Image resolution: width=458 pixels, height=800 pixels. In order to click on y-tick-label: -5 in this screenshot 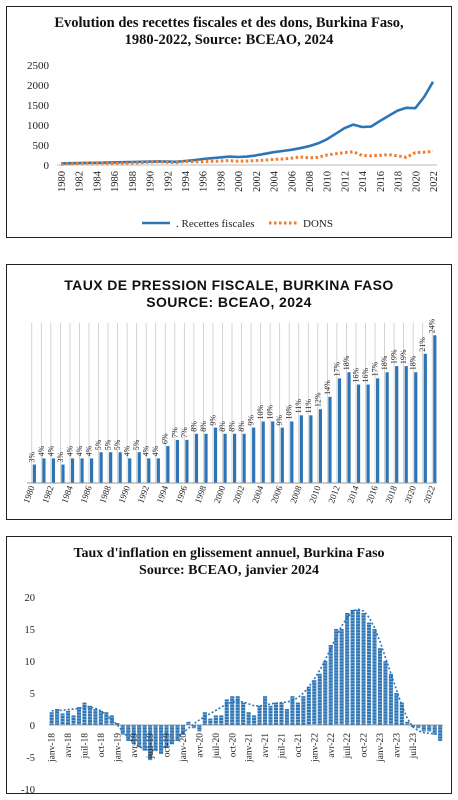, I will do `click(30, 758)`.